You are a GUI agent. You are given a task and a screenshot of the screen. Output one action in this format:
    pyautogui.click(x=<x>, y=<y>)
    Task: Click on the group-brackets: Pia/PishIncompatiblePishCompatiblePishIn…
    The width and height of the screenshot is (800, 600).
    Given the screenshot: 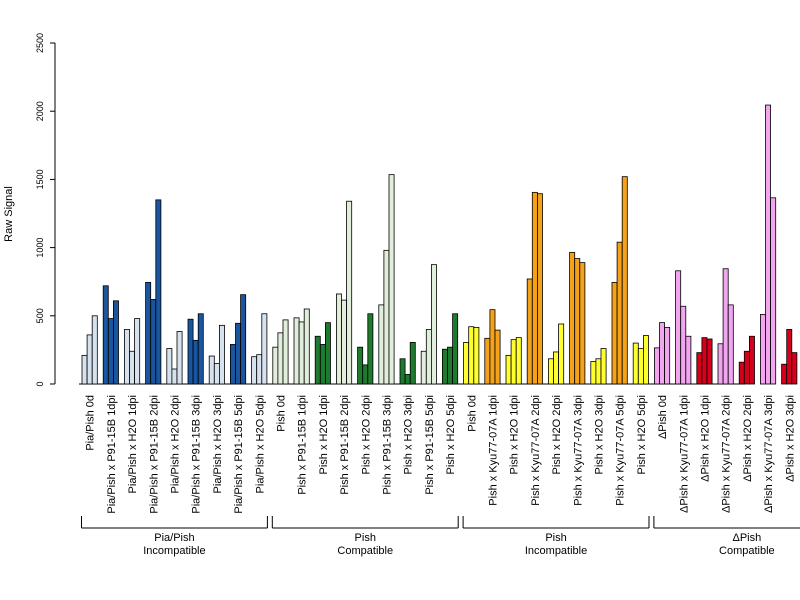 What is the action you would take?
    pyautogui.click(x=440, y=536)
    